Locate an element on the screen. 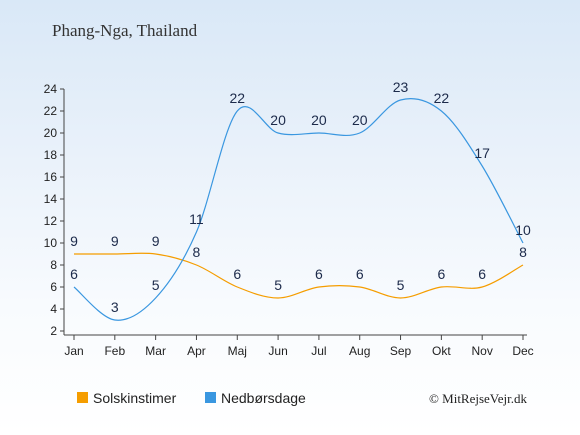 The height and width of the screenshot is (435, 580). y-tick-label: 2 is located at coordinates (53, 331).